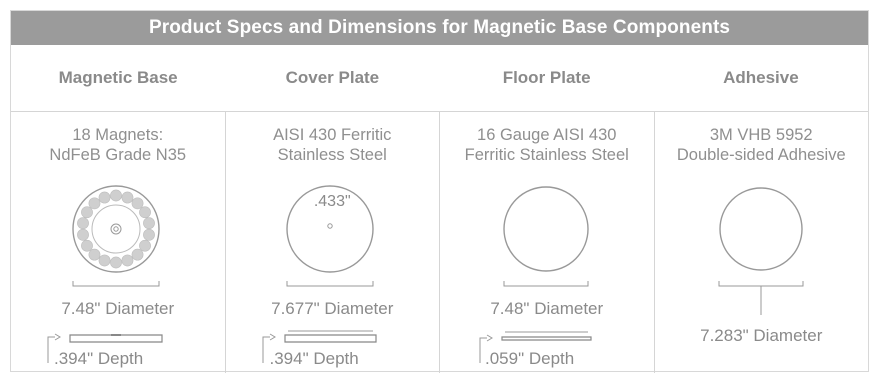 The width and height of the screenshot is (880, 379). What do you see at coordinates (530, 358) in the screenshot?
I see `depth-floor-plate: .059" Depth` at bounding box center [530, 358].